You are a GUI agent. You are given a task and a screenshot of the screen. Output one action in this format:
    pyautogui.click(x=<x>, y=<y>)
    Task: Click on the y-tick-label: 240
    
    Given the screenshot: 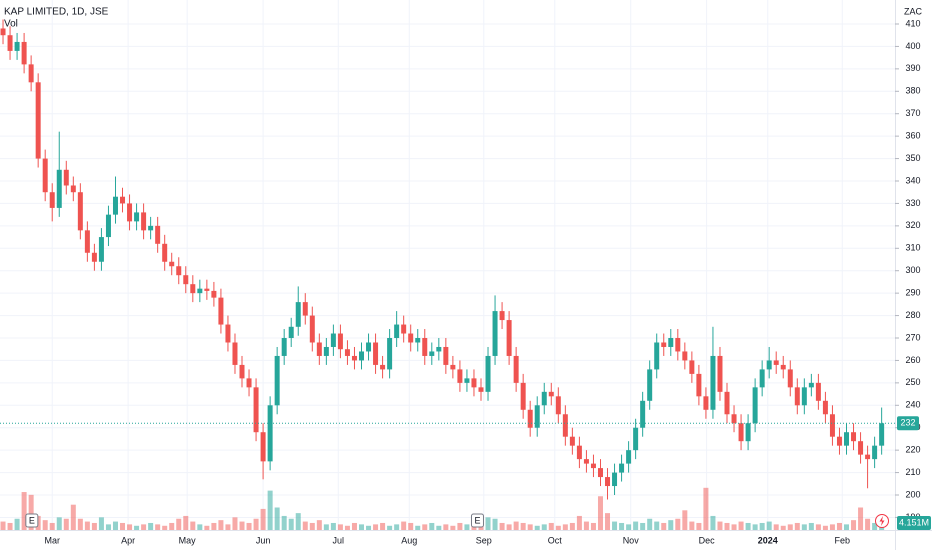 What is the action you would take?
    pyautogui.click(x=912, y=405)
    